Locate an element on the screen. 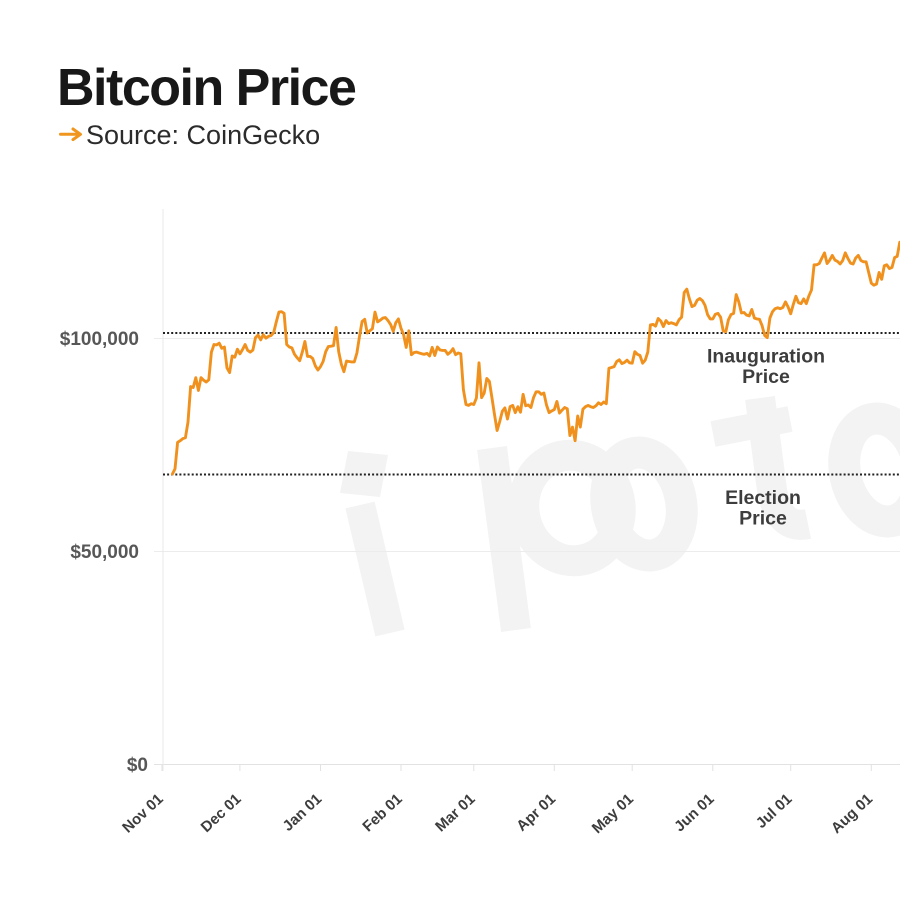 The width and height of the screenshot is (900, 900). svg-text: Inauguration is located at coordinates (766, 357).